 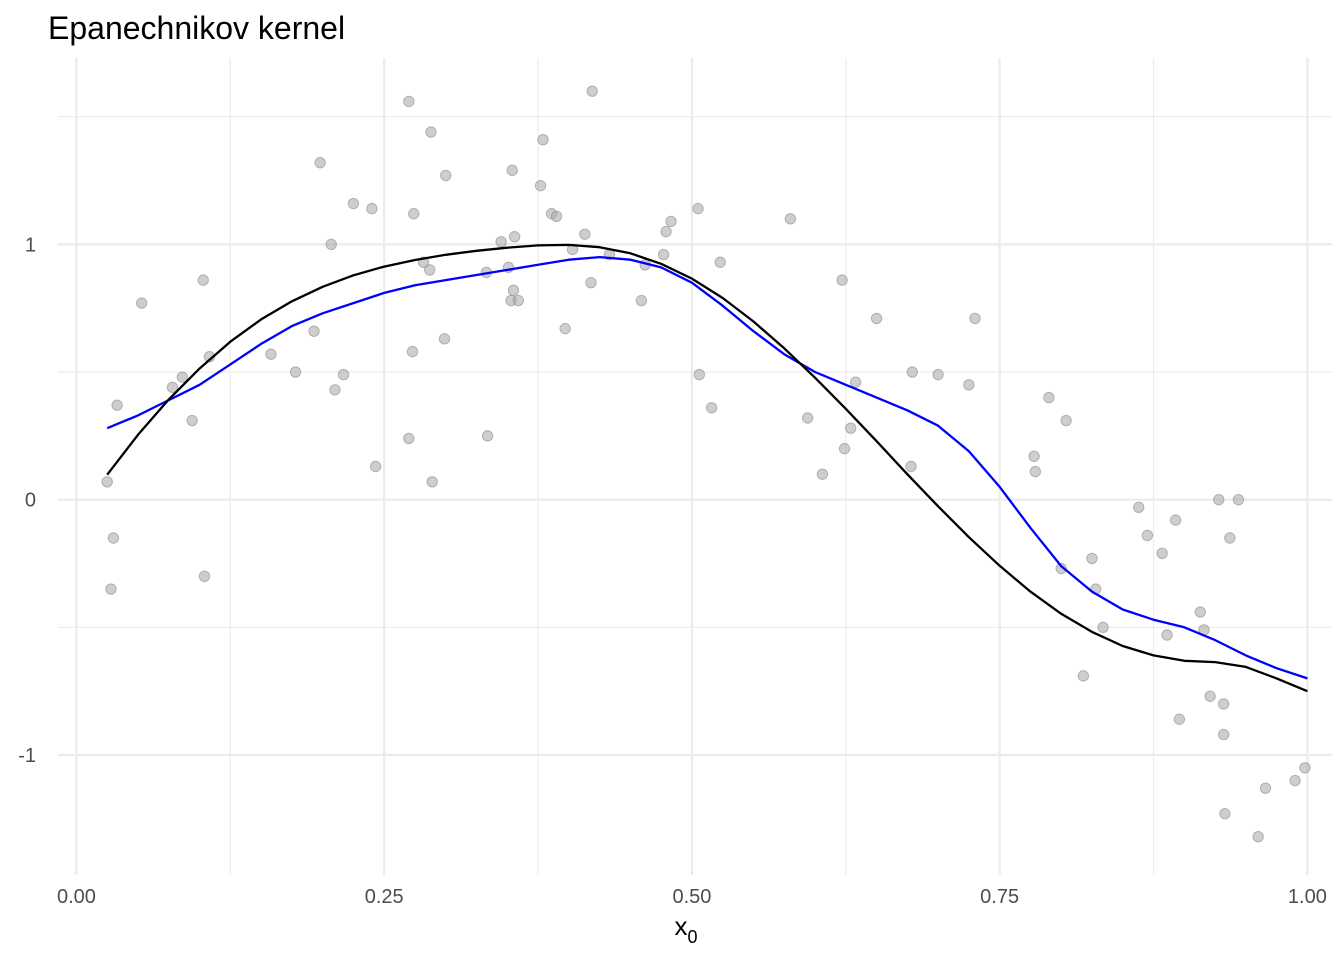 I want to click on chart-title: Epanechnikov kernel, so click(x=197, y=28).